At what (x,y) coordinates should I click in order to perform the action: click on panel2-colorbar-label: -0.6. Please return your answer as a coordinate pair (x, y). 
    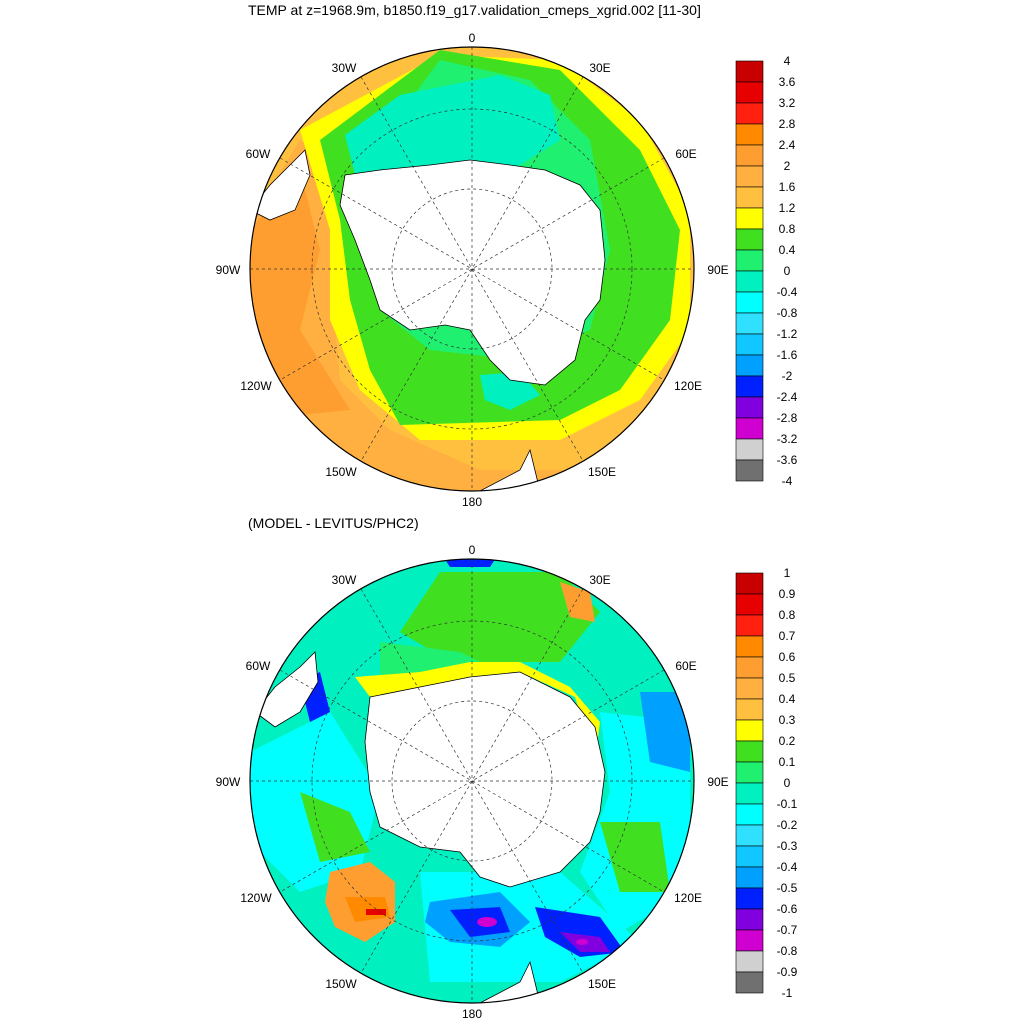
    Looking at the image, I should click on (787, 909).